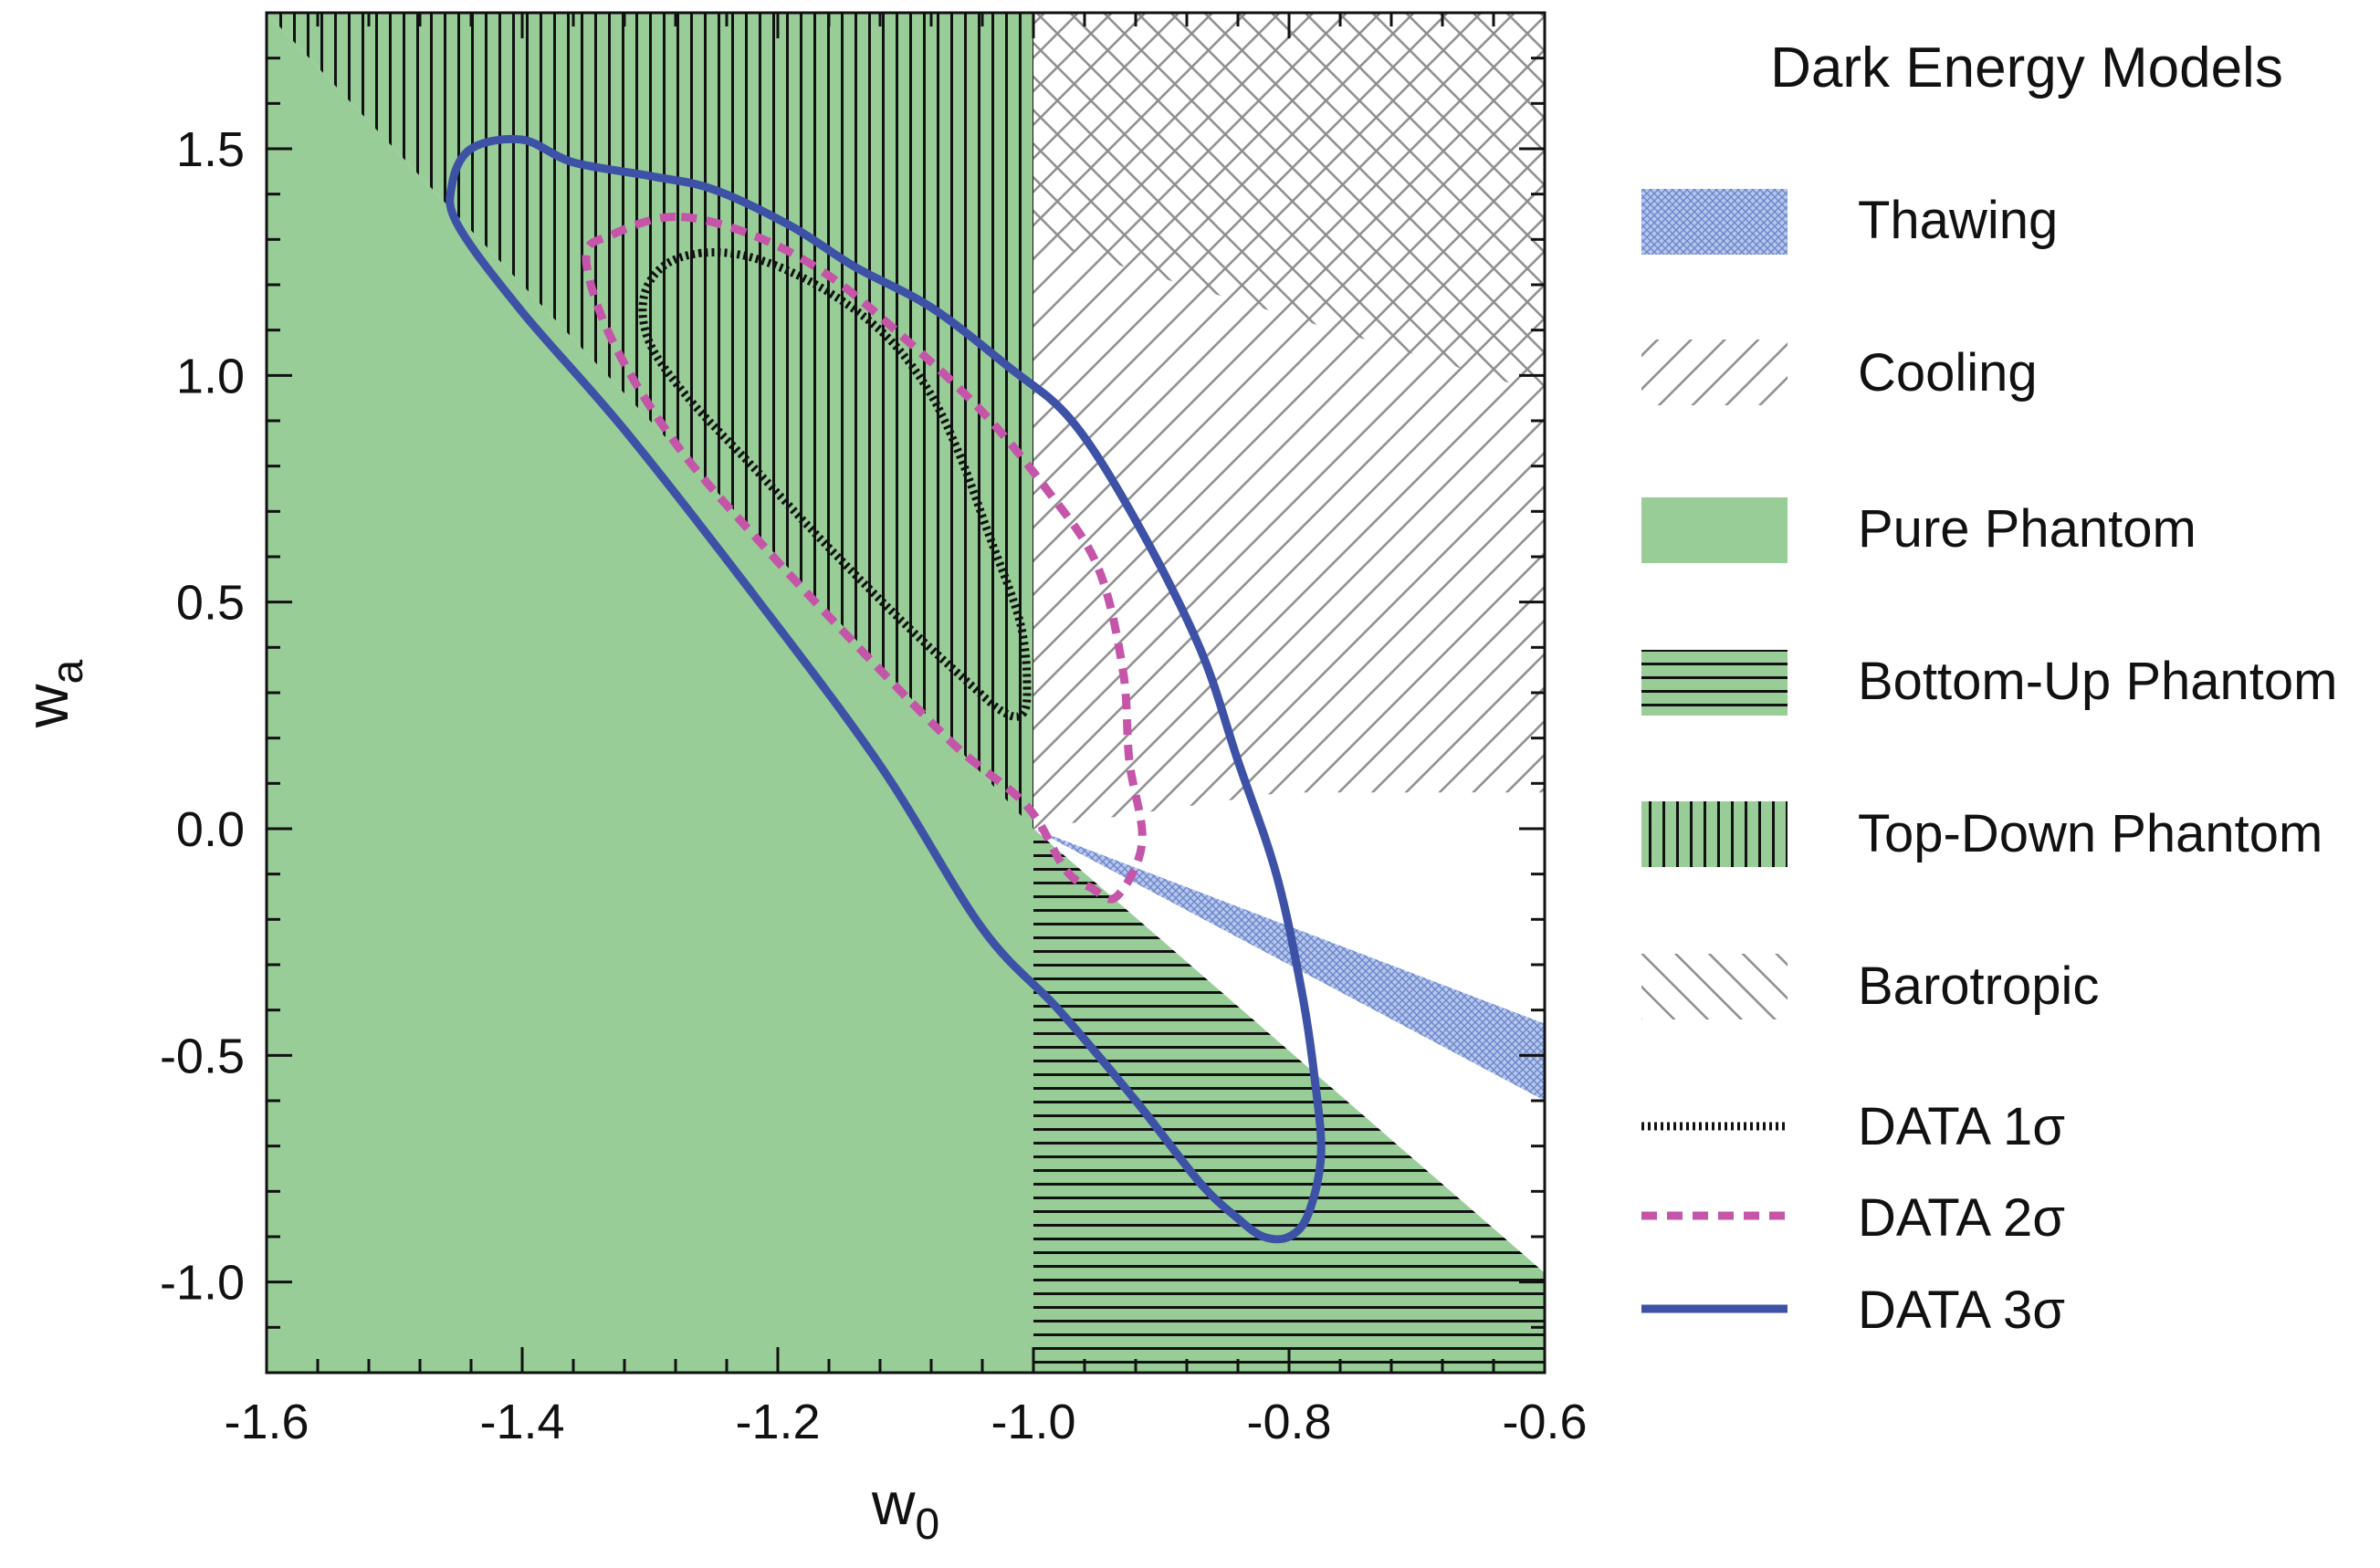 This screenshot has width=2380, height=1568. I want to click on legend-title: Dark Energy Models, so click(2027, 68).